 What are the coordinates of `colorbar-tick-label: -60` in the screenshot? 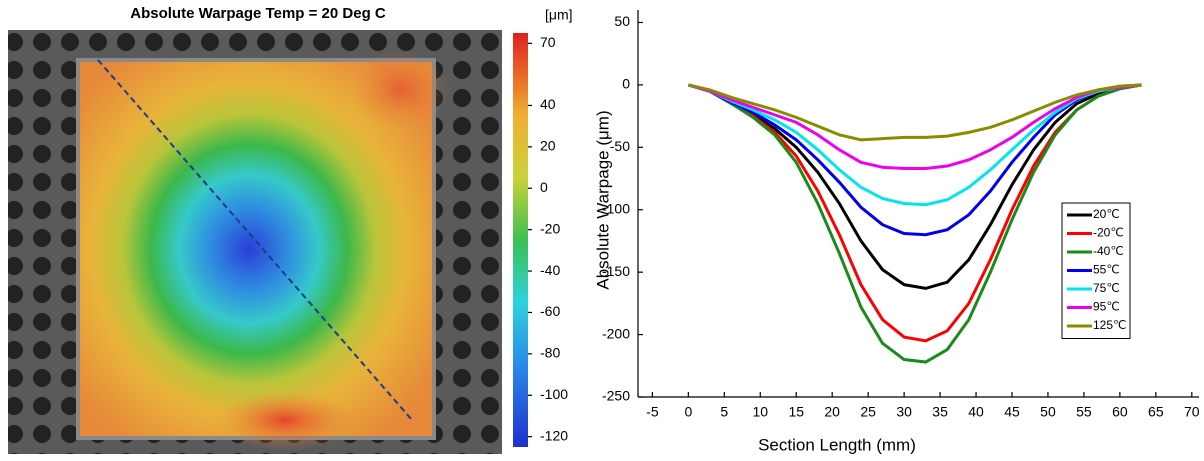 It's located at (550, 311).